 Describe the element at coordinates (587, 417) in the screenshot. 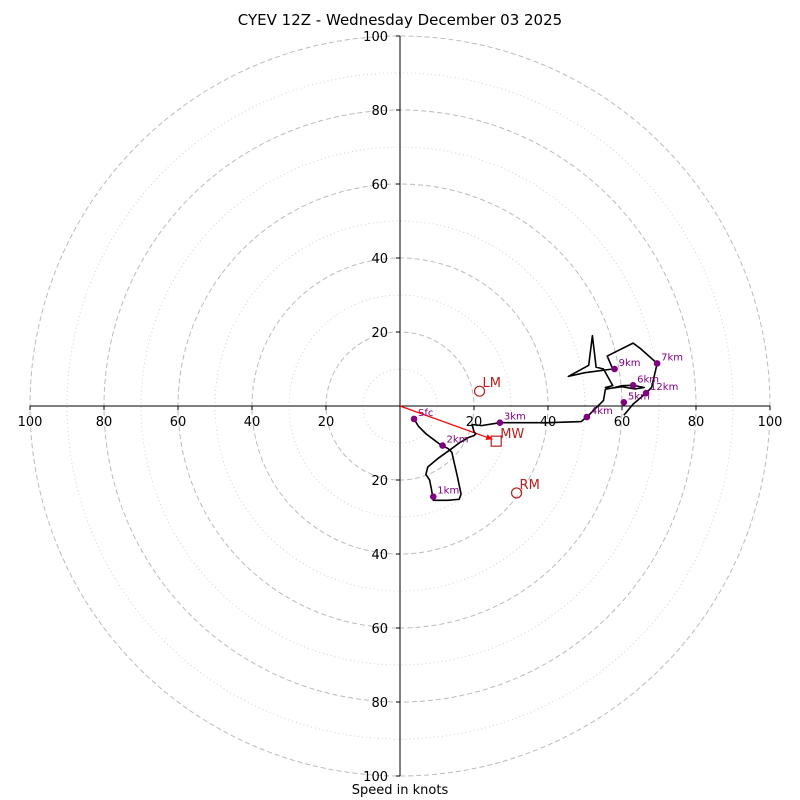

I see `height-marker-4km` at that location.